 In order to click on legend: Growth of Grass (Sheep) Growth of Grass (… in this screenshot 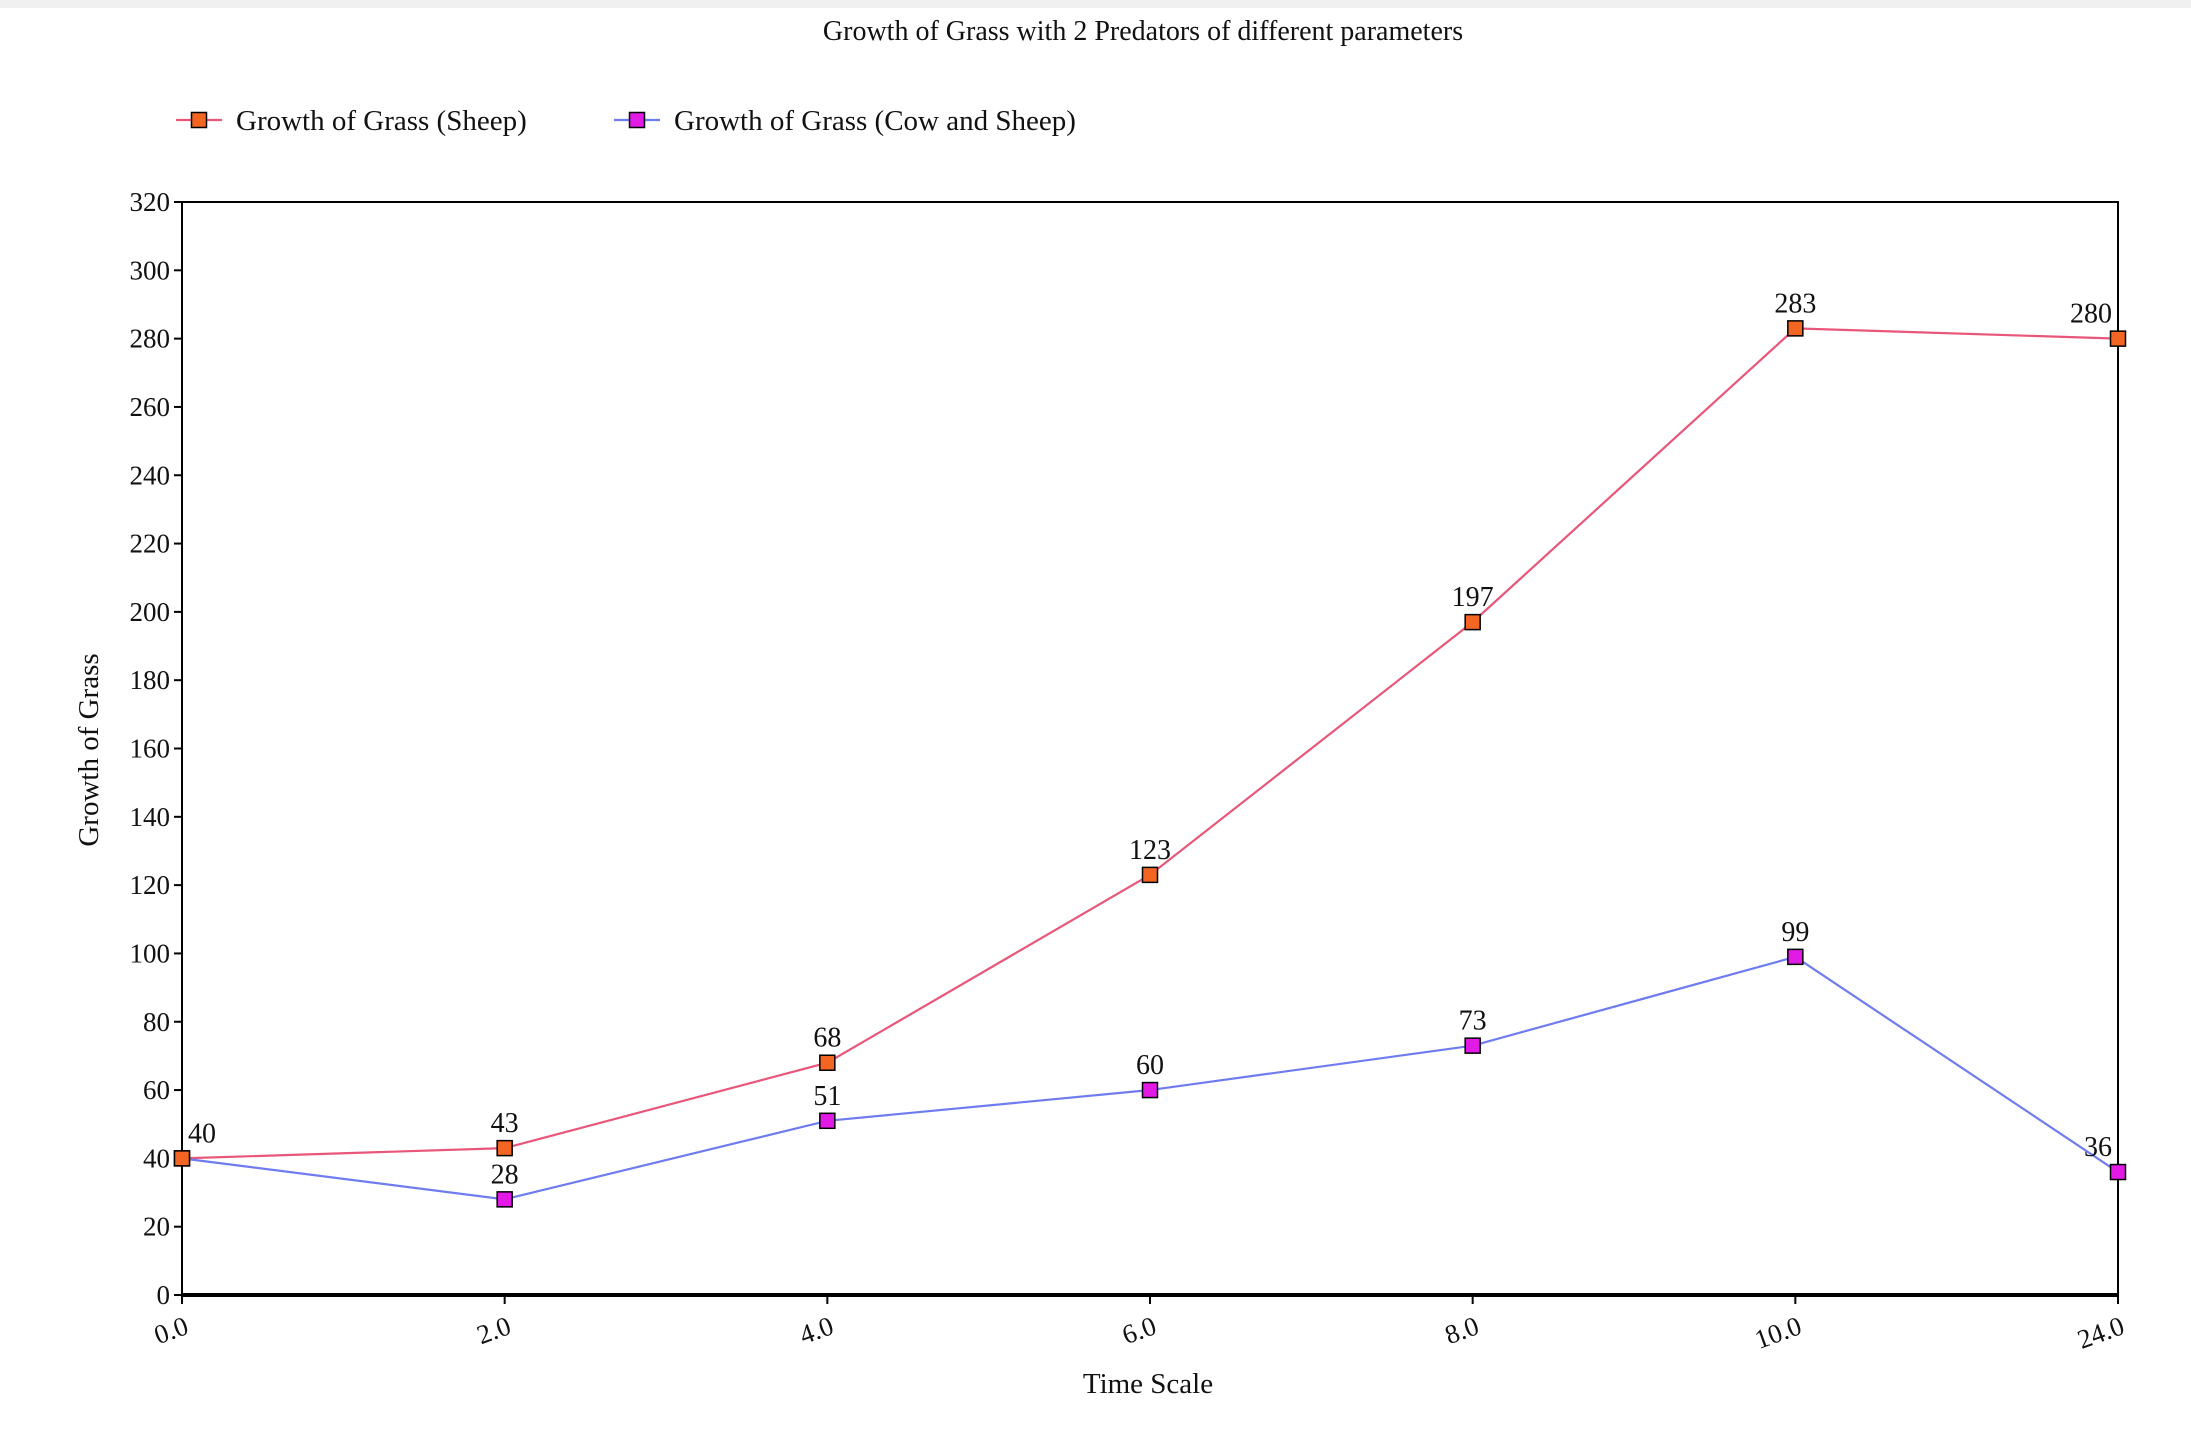, I will do `click(626, 121)`.